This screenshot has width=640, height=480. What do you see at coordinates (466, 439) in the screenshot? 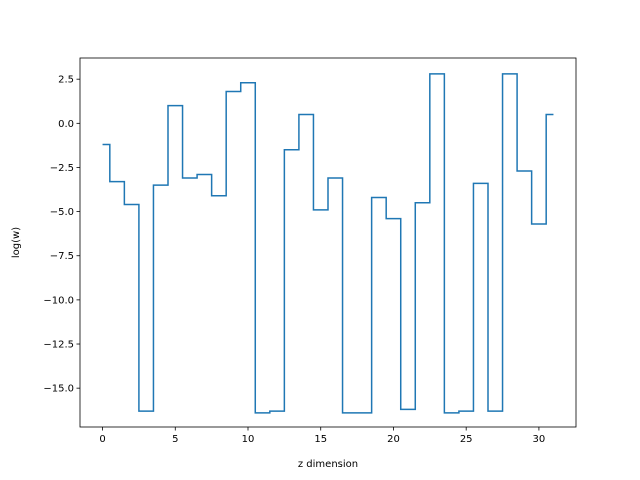
I see `x-tick-label: 25` at bounding box center [466, 439].